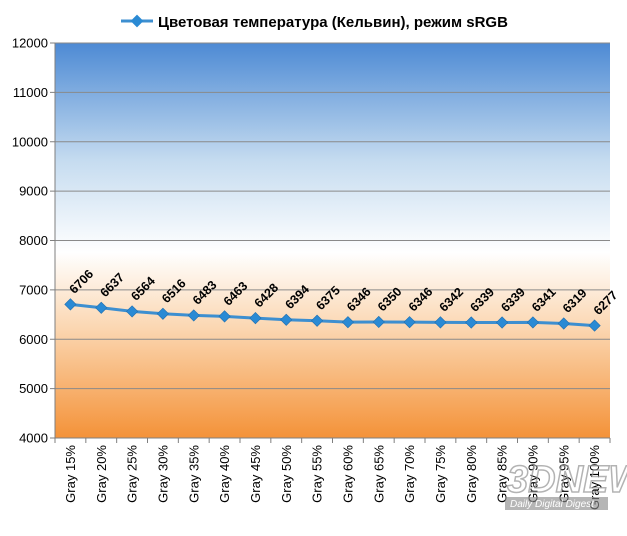 The width and height of the screenshot is (627, 536). What do you see at coordinates (193, 474) in the screenshot?
I see `x-tick-label: Gray 35%` at bounding box center [193, 474].